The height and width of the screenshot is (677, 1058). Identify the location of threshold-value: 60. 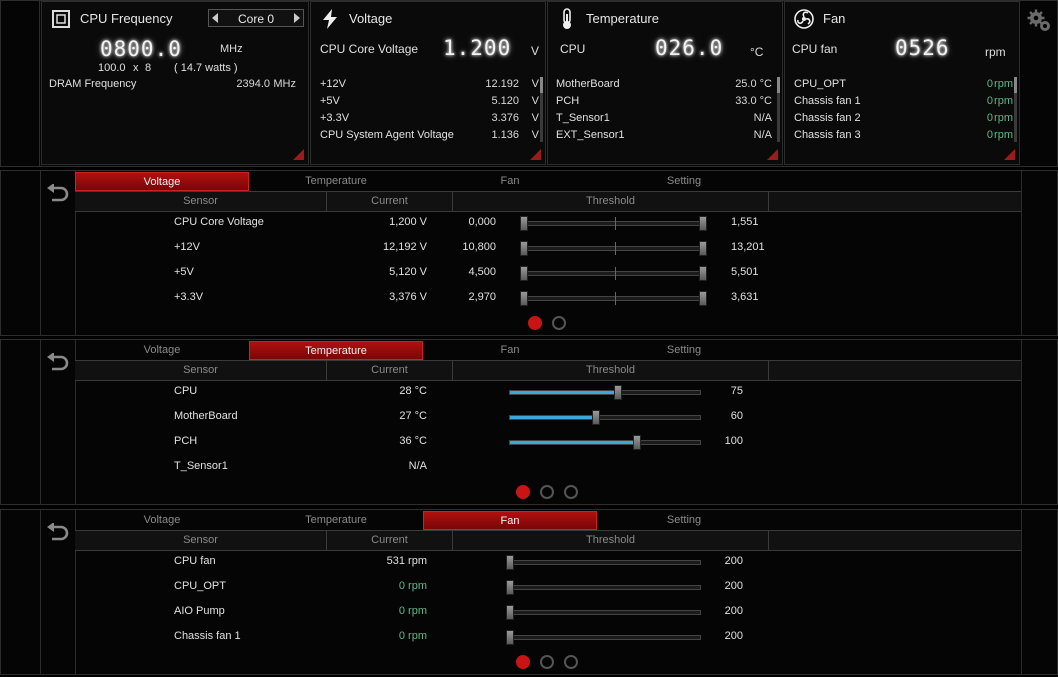
(736, 416).